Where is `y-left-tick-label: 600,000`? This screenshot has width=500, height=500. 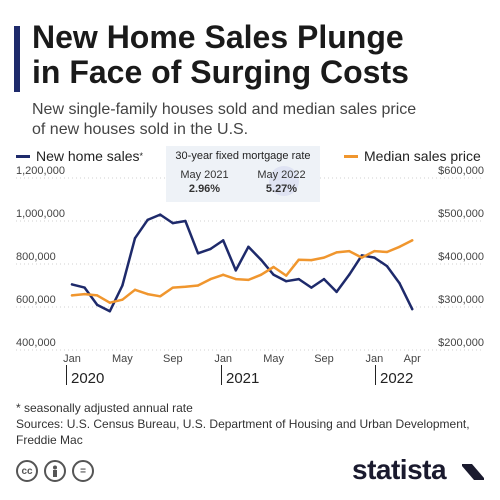 y-left-tick-label: 600,000 is located at coordinates (36, 300).